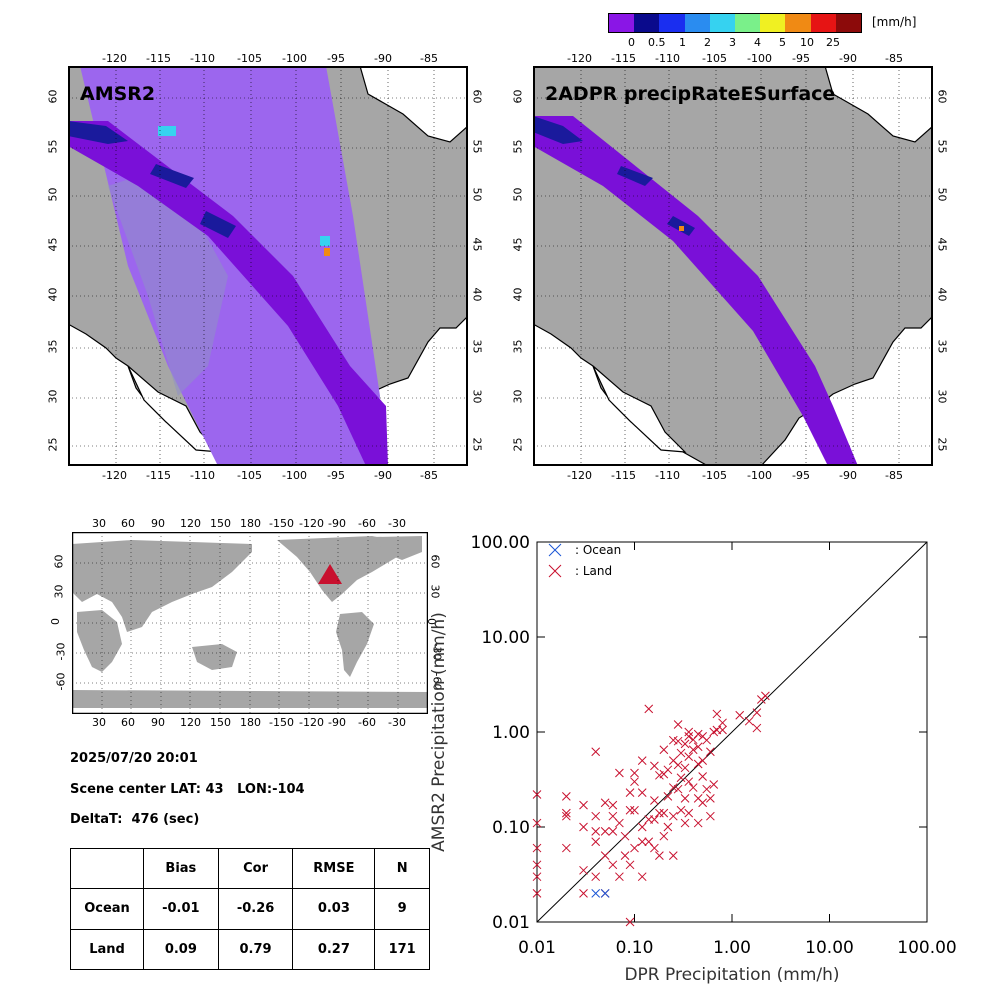 The width and height of the screenshot is (1000, 1000). What do you see at coordinates (250, 523) in the screenshot?
I see `world-lon-label: 180` at bounding box center [250, 523].